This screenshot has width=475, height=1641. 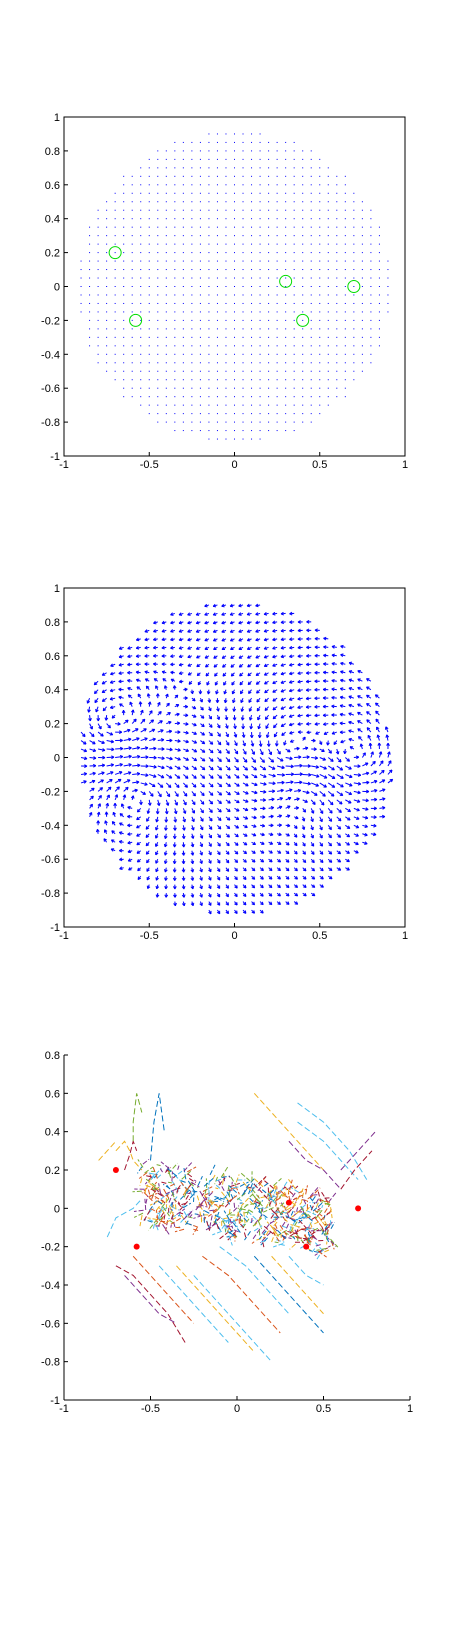 I want to click on y-tick-label: 0.6, so click(x=52, y=1094).